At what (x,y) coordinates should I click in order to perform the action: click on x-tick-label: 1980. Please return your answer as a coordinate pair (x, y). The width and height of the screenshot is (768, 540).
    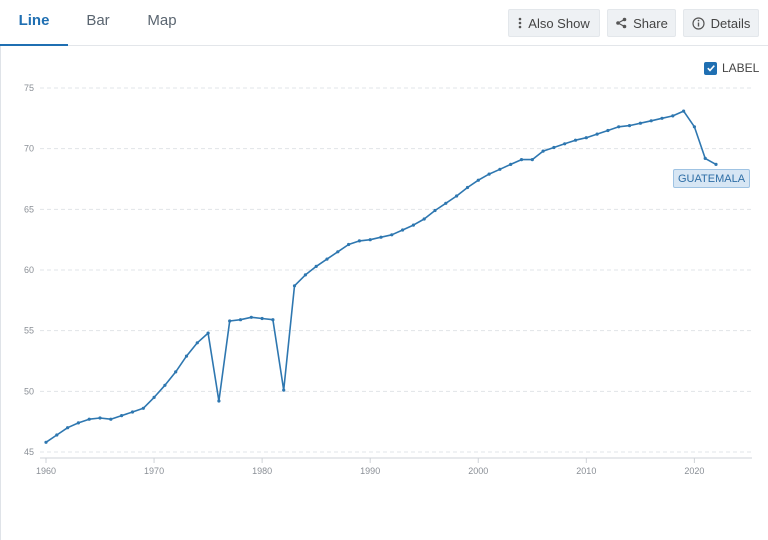
    Looking at the image, I should click on (262, 471).